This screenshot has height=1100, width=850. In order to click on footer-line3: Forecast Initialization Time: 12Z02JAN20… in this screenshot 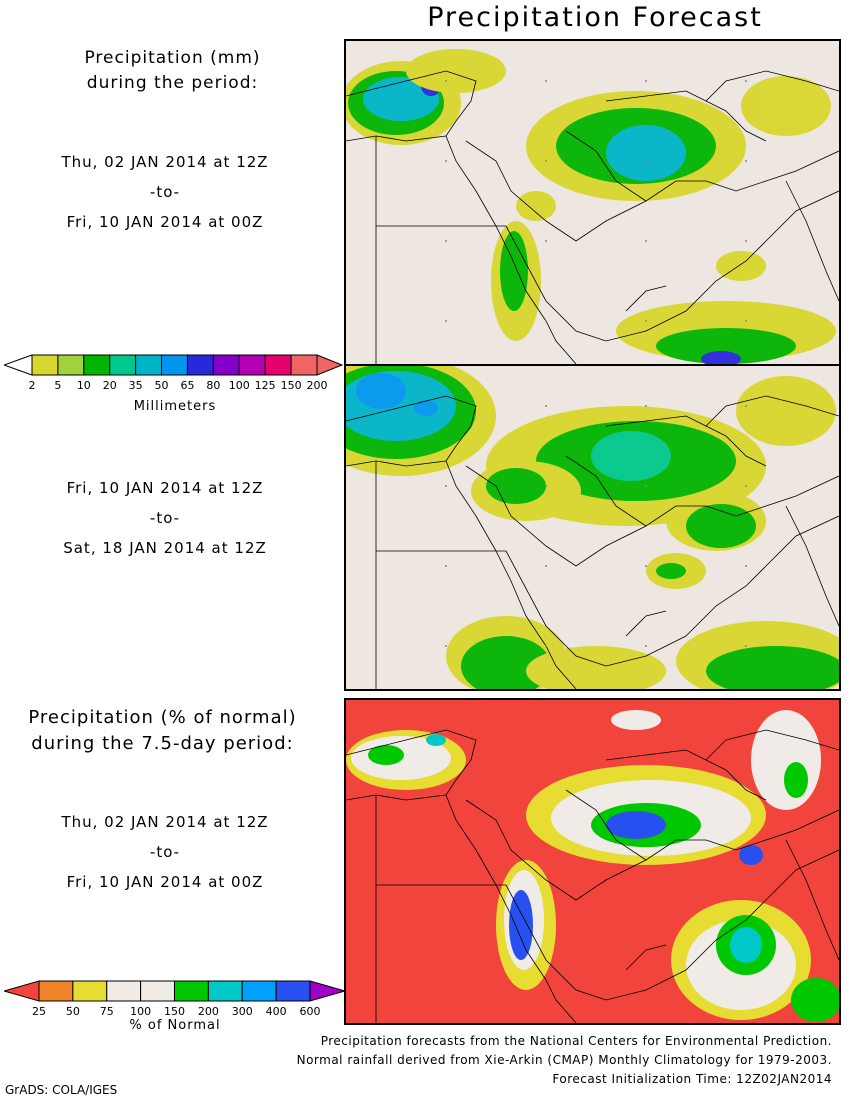, I will do `click(692, 1079)`.